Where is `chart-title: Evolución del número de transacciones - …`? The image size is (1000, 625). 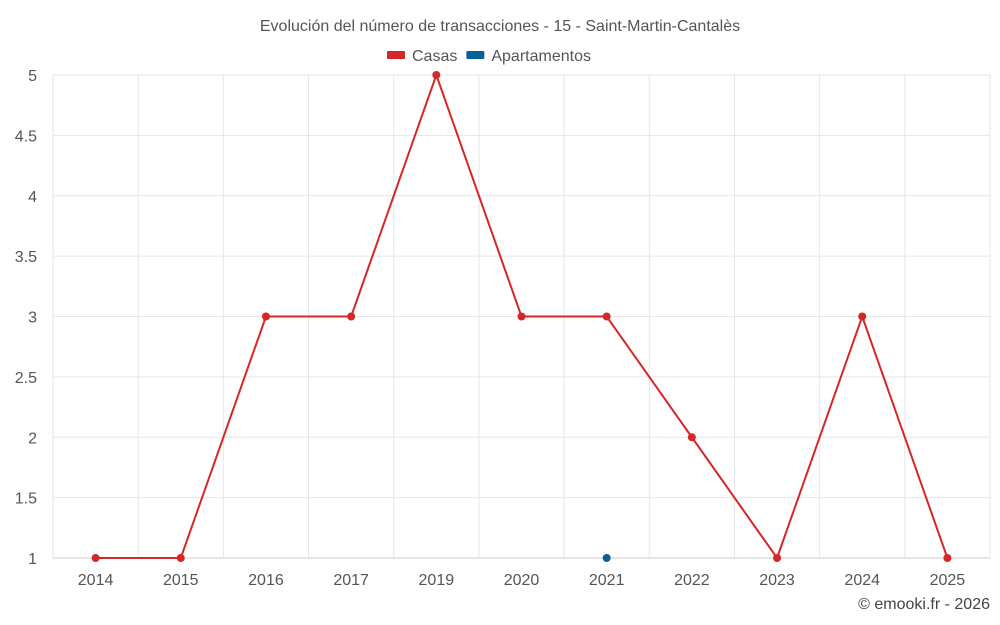 chart-title: Evolución del número de transacciones - … is located at coordinates (500, 26).